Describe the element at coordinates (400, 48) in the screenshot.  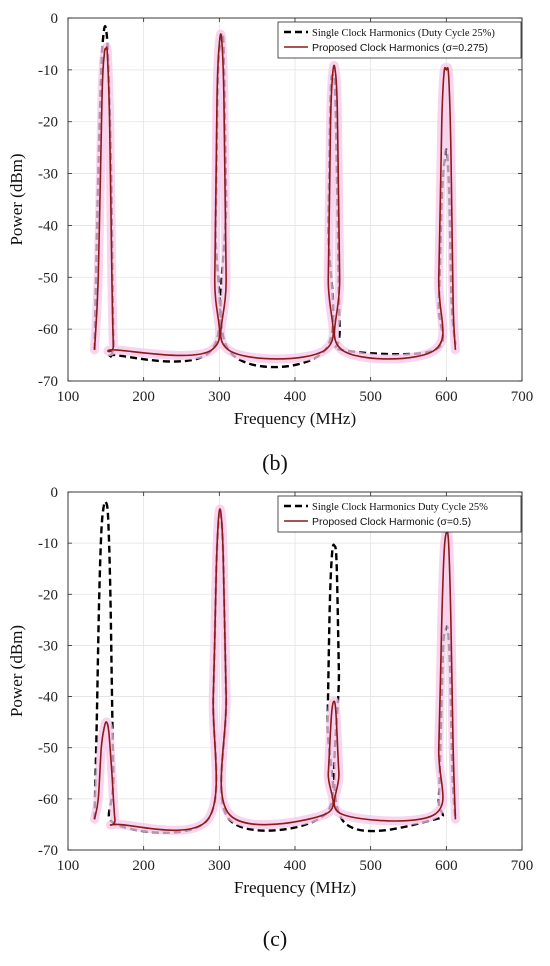
I see `legend-entry: Proposed Clock Harmonics (σ=0.275)` at that location.